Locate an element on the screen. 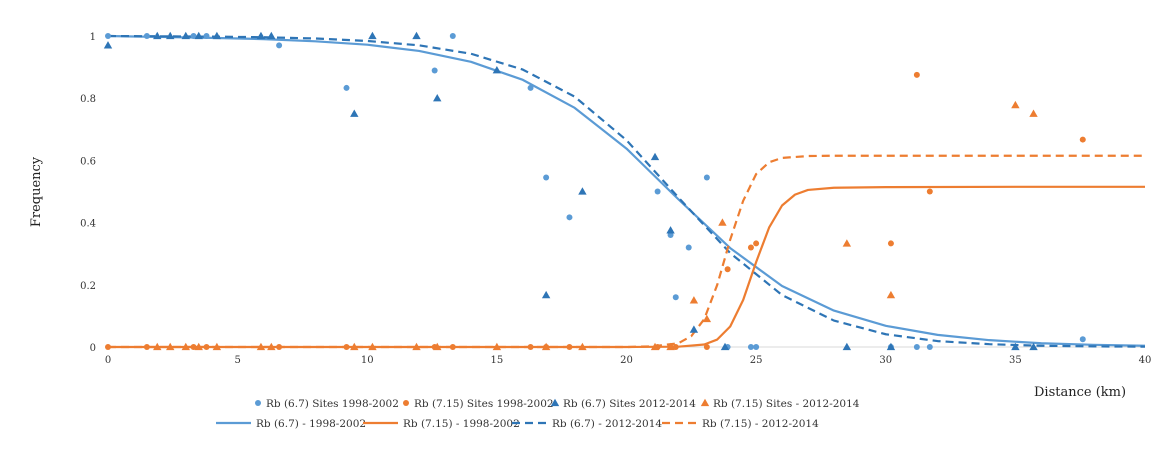  x-axis-label: Distance (km) is located at coordinates (1080, 392).